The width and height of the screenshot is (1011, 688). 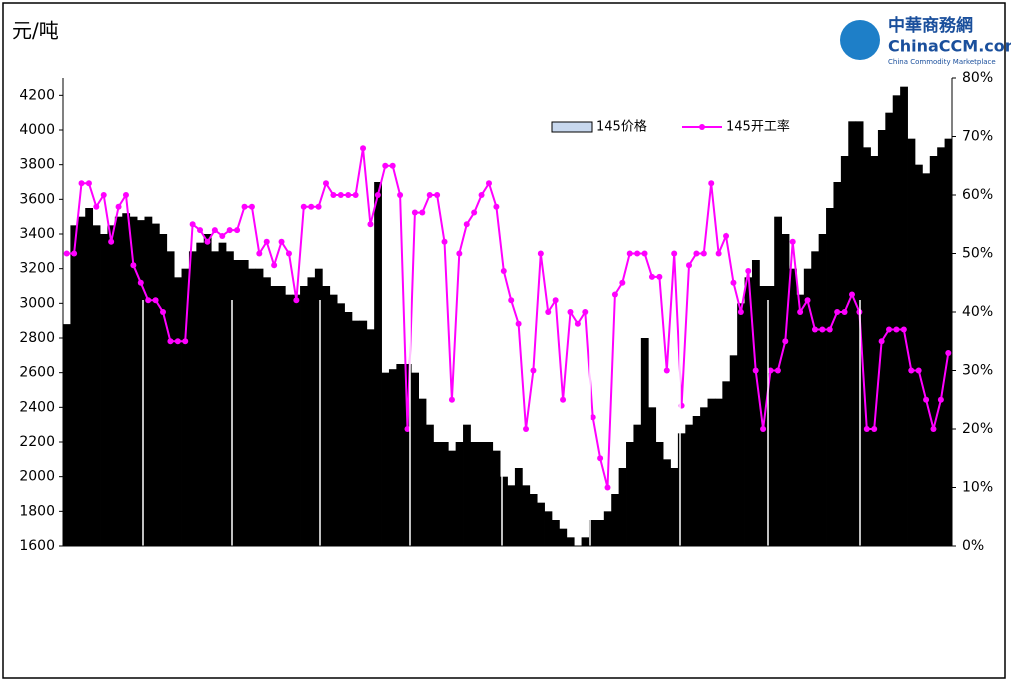 I want to click on y2-tick-label: 60%, so click(x=977, y=195).